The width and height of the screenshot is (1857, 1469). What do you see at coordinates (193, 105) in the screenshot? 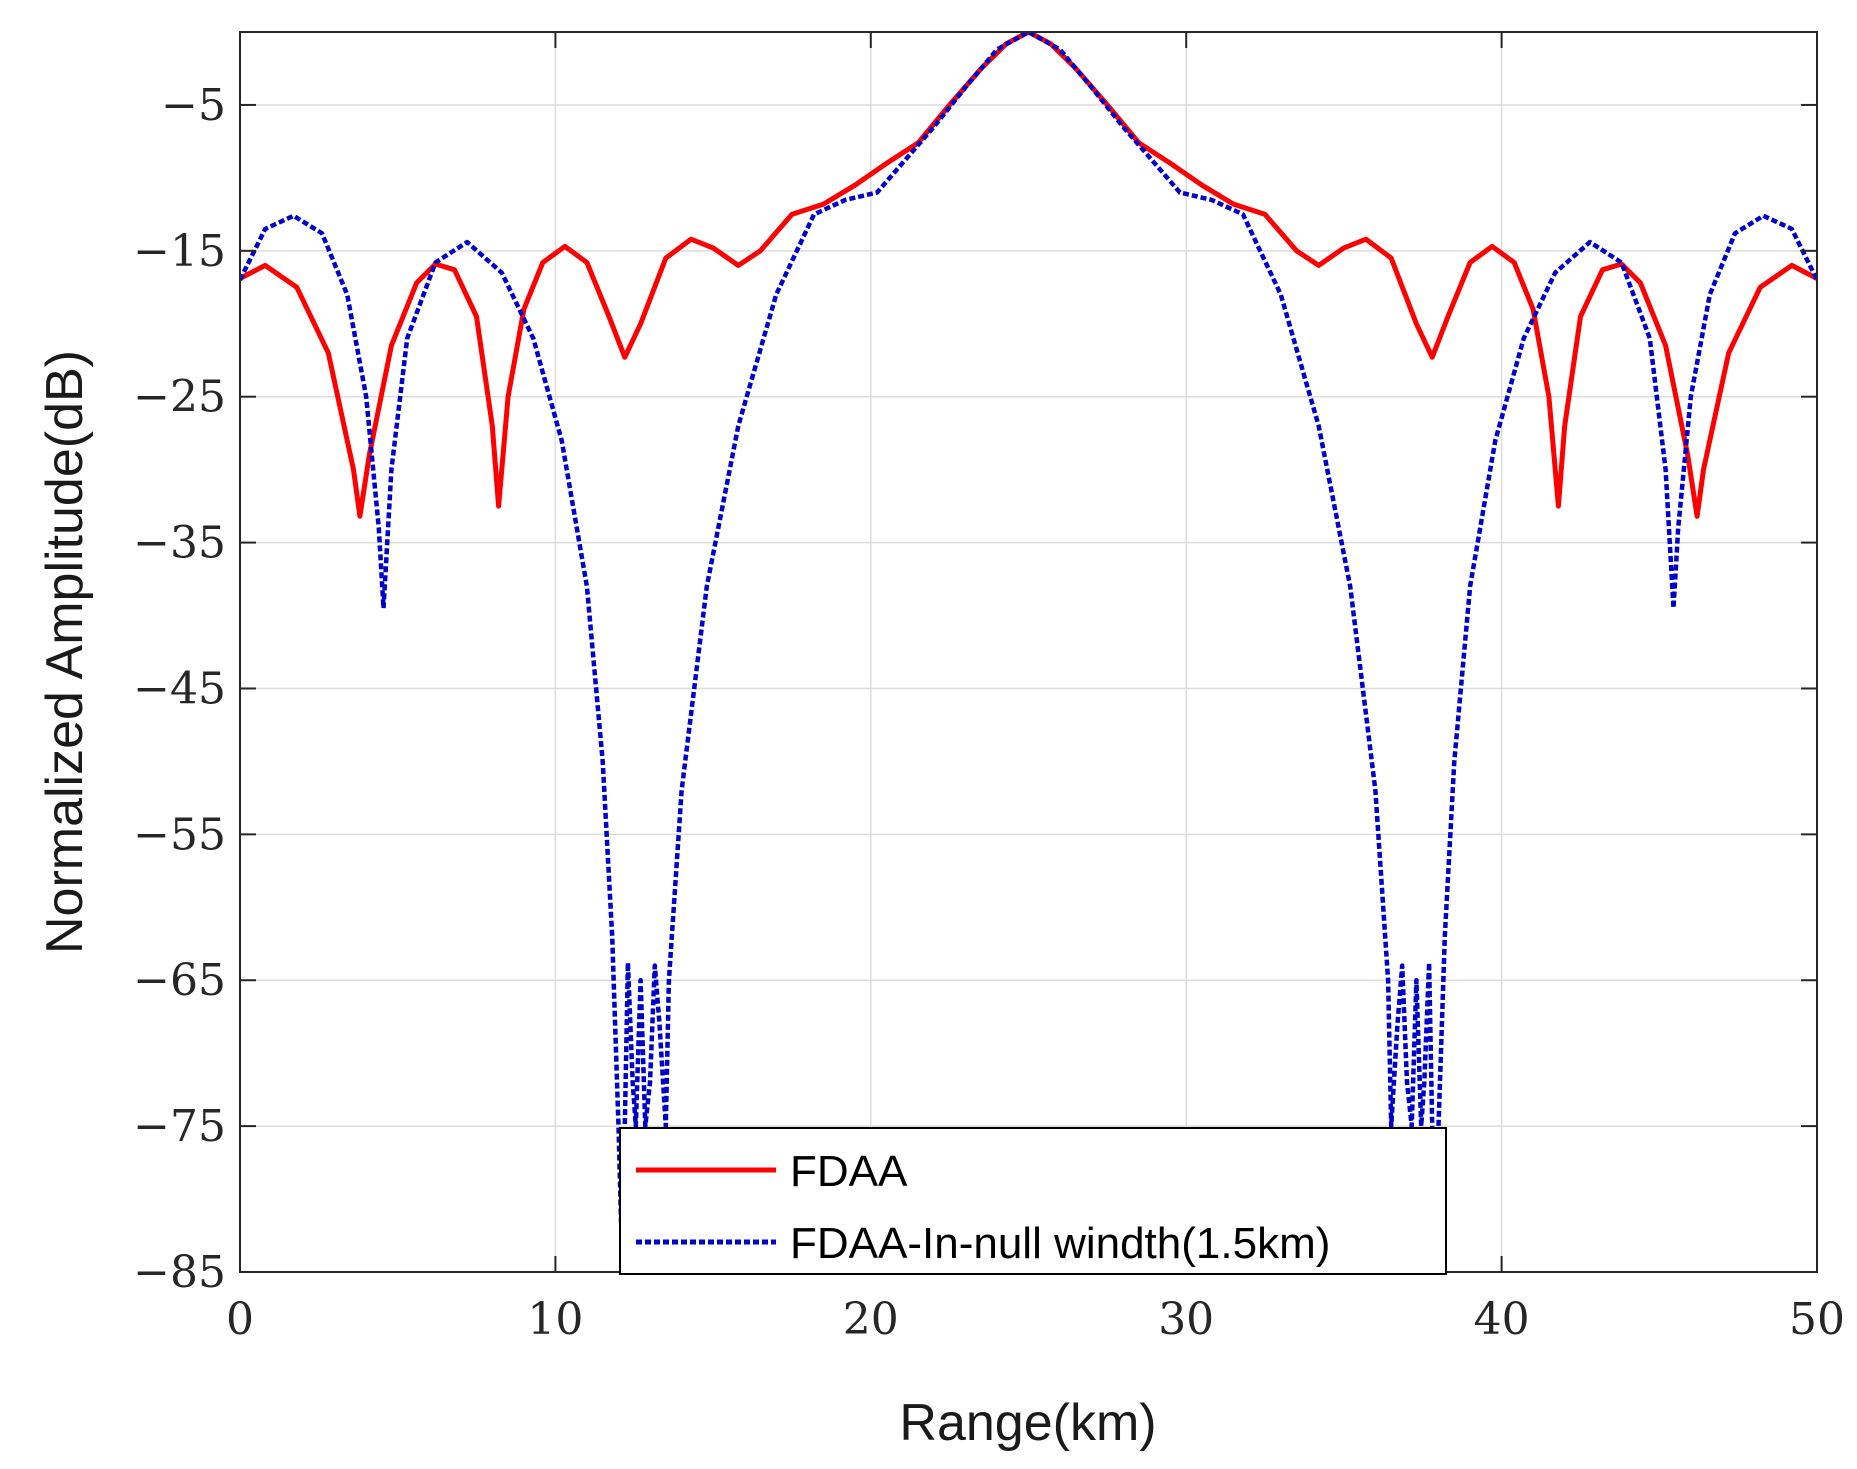
I see `y-tick-label: −5` at bounding box center [193, 105].